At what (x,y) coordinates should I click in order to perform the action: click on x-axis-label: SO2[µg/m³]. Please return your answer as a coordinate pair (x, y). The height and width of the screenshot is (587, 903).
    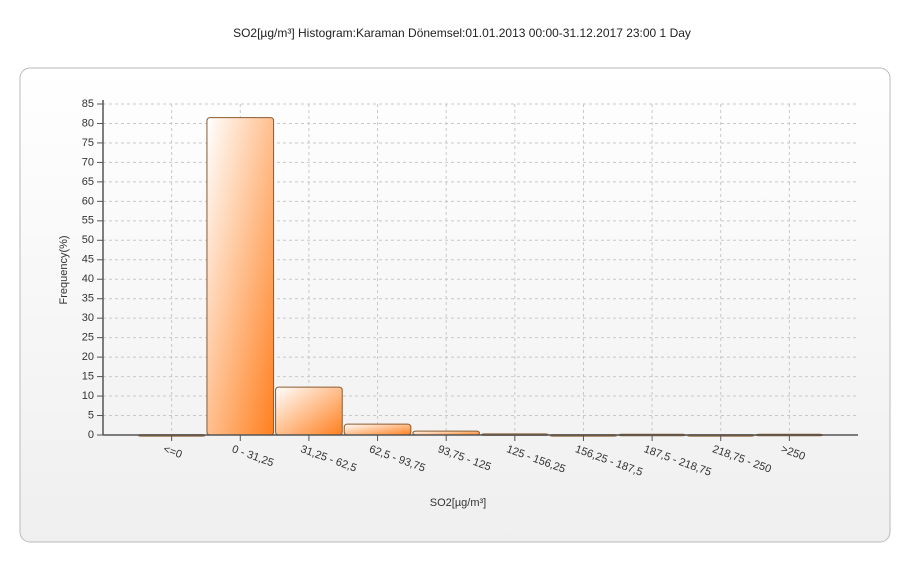
    Looking at the image, I should click on (458, 503).